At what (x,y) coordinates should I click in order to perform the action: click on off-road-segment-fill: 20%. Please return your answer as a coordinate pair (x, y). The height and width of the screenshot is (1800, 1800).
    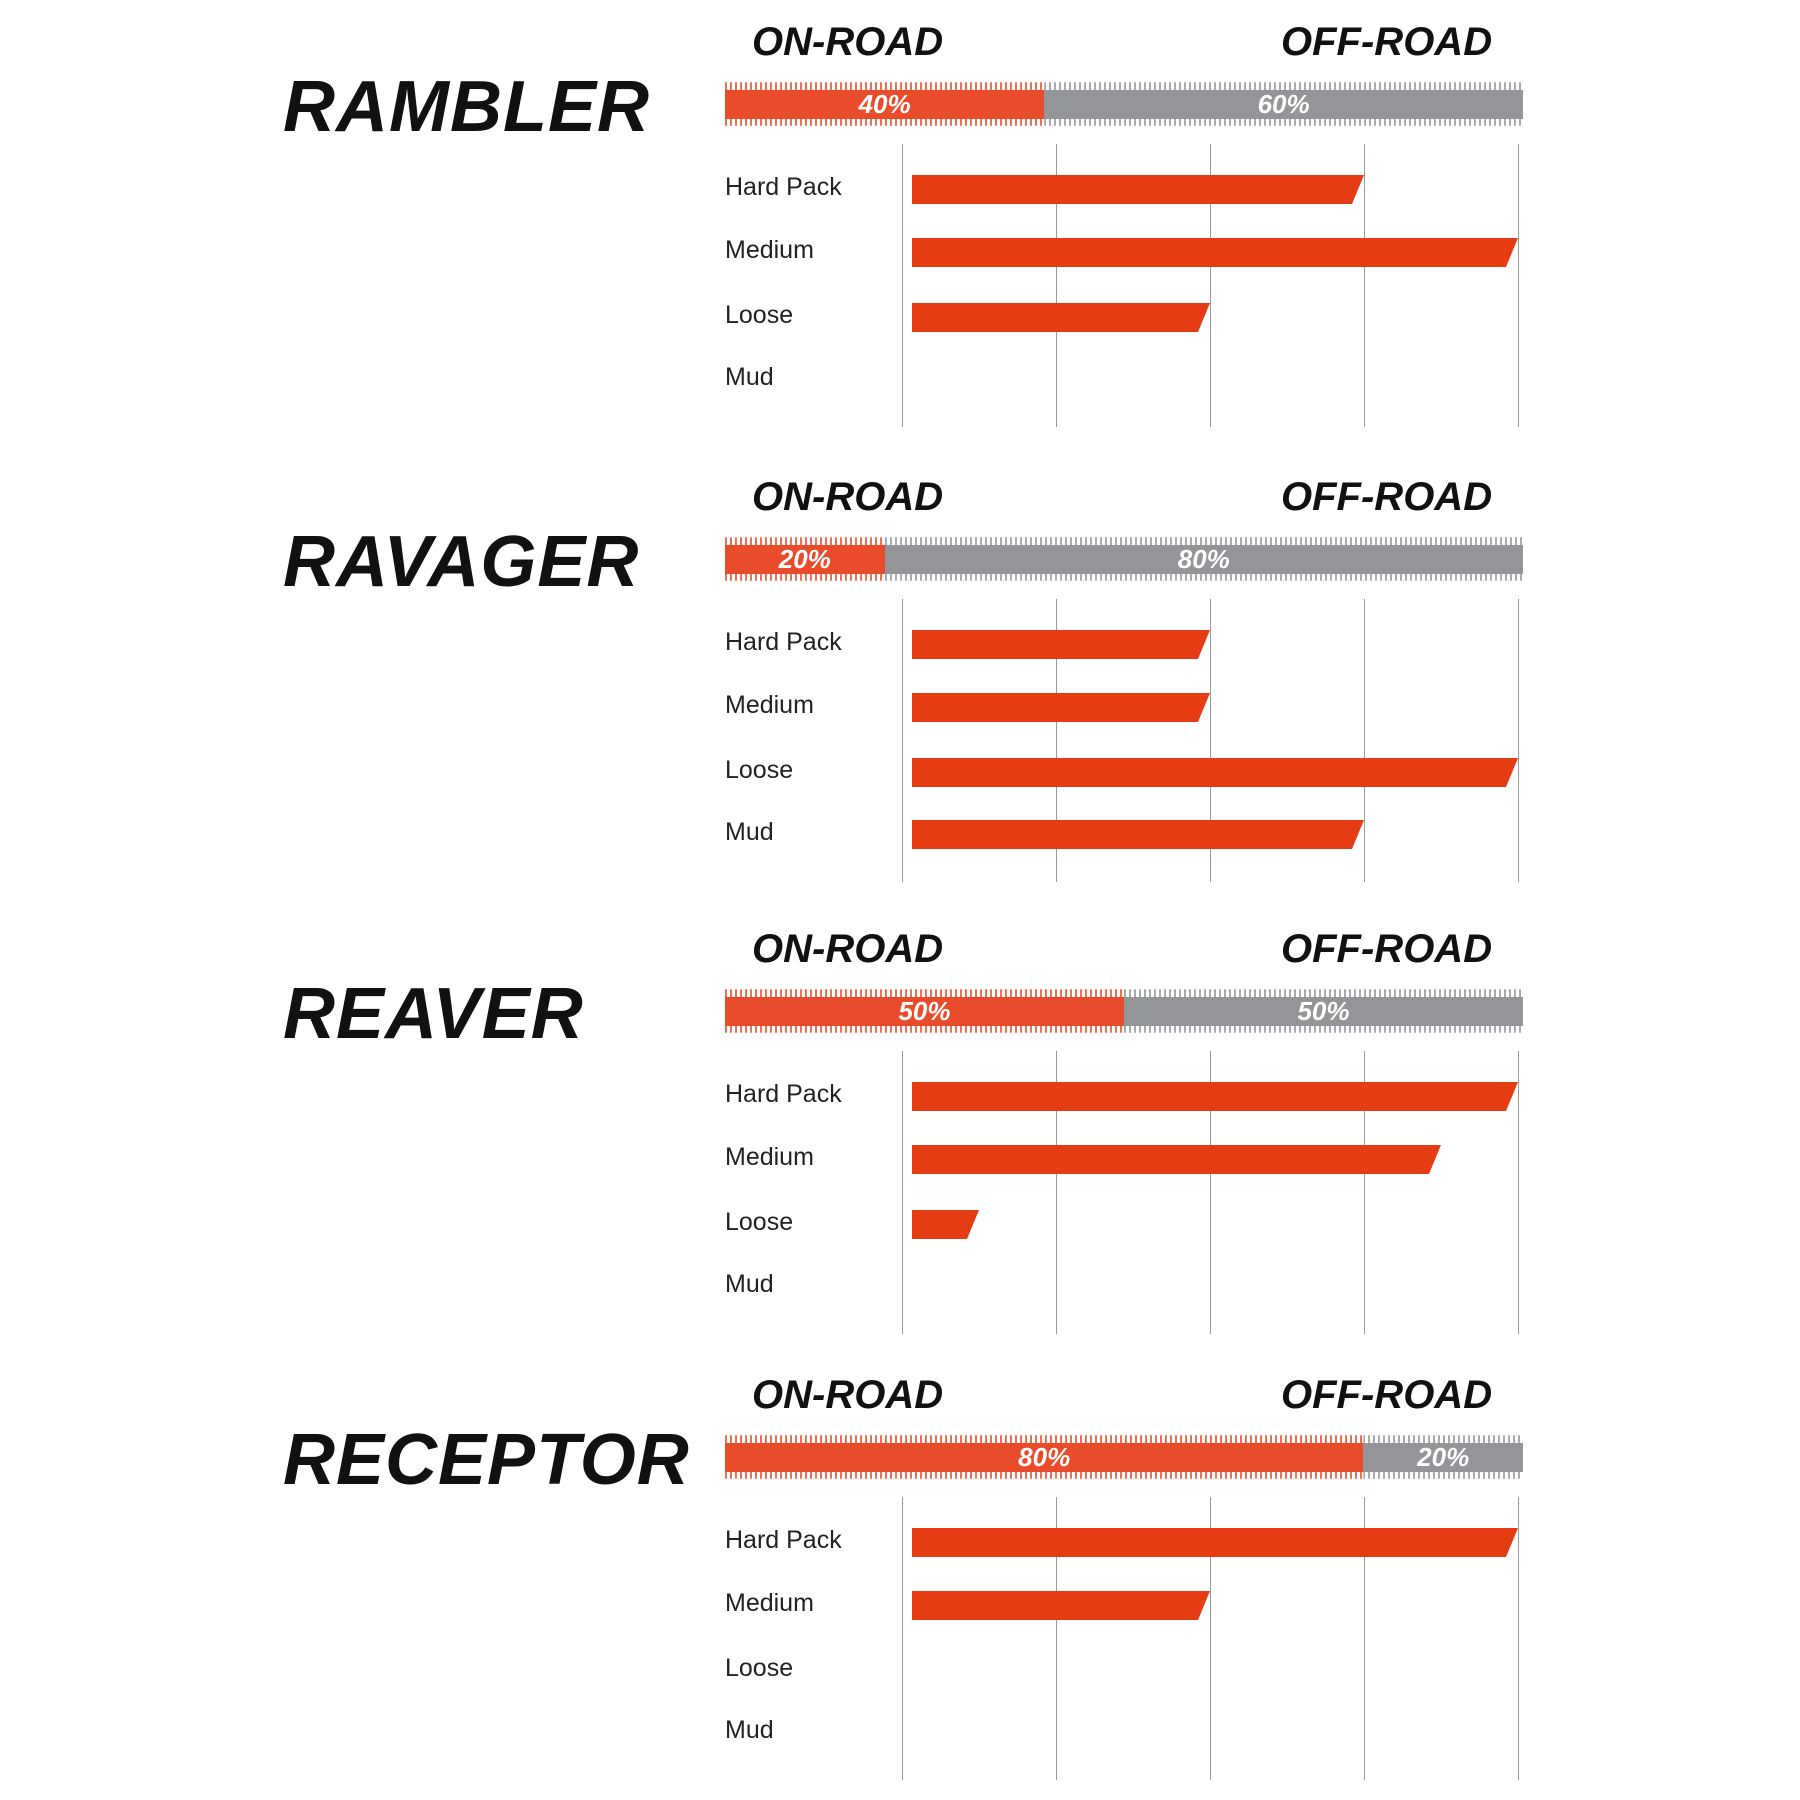
    Looking at the image, I should click on (1443, 1457).